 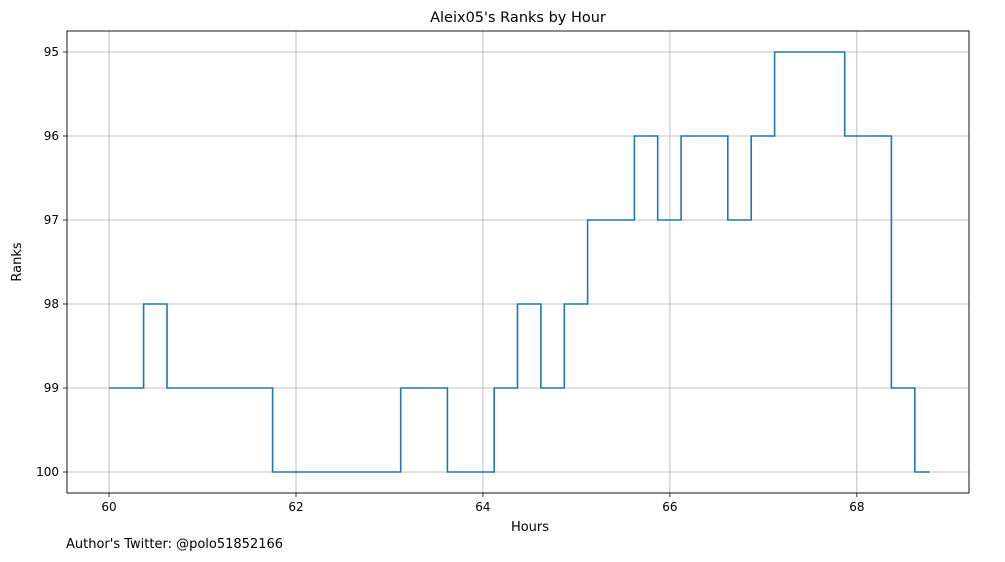 I want to click on y-tick-label: 97, so click(x=51, y=220).